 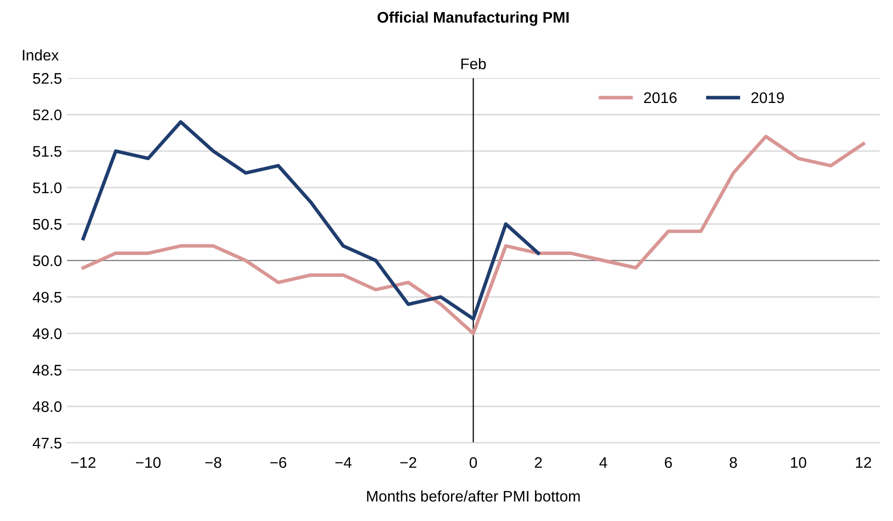 What do you see at coordinates (603, 462) in the screenshot?
I see `x-tick-label: 4` at bounding box center [603, 462].